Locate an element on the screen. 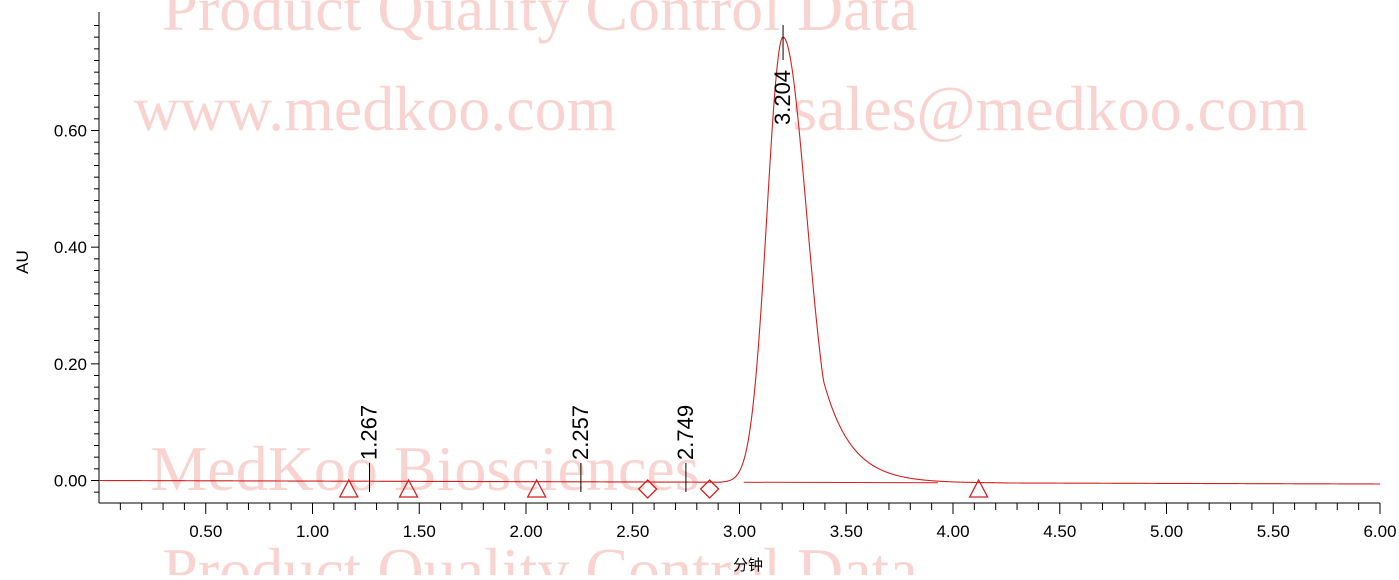 This screenshot has height=580, width=1399. x-tick-label: 5.00 is located at coordinates (1166, 531).